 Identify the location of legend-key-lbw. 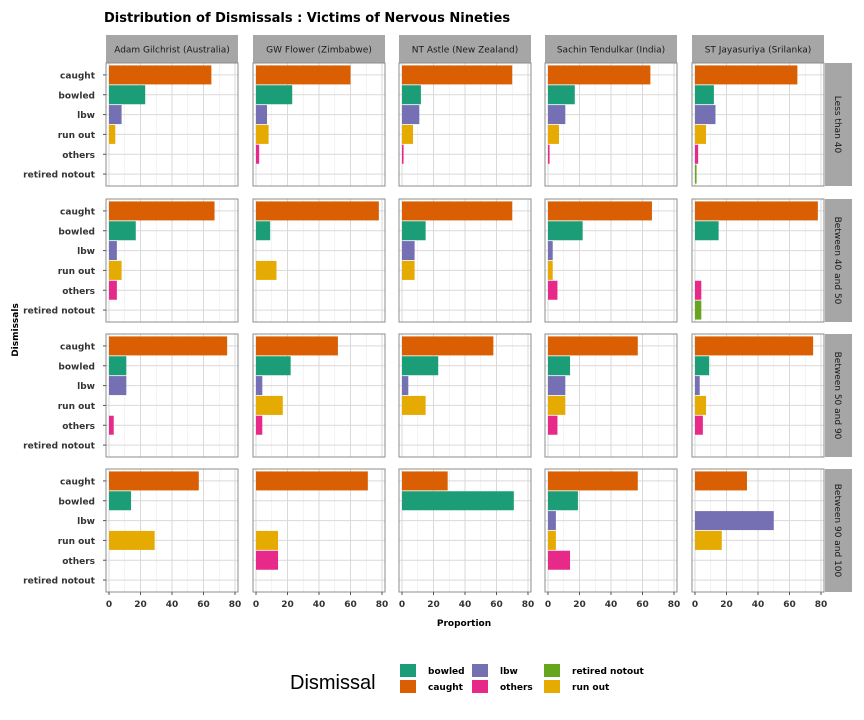
(480, 670).